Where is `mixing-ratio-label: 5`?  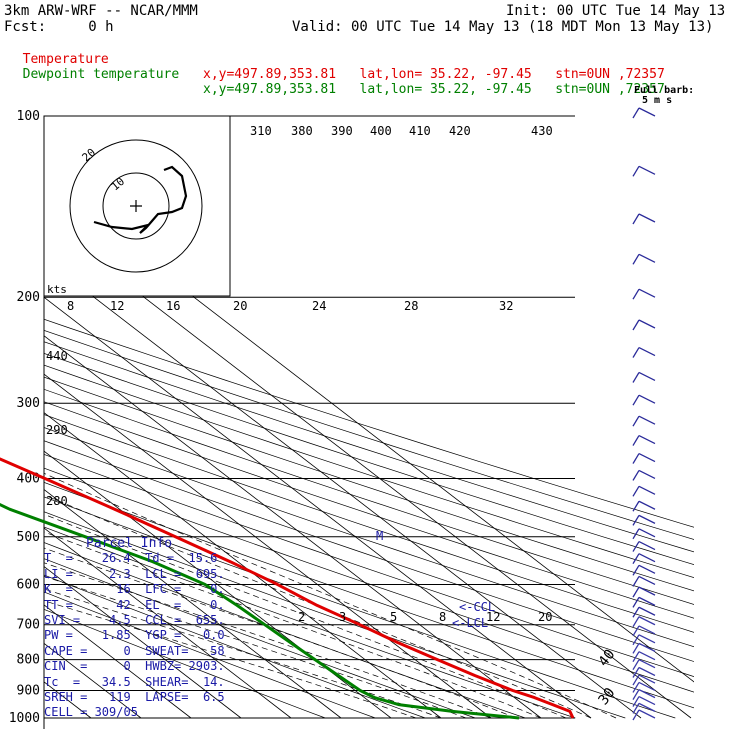
mixing-ratio-label: 5 is located at coordinates (393, 617).